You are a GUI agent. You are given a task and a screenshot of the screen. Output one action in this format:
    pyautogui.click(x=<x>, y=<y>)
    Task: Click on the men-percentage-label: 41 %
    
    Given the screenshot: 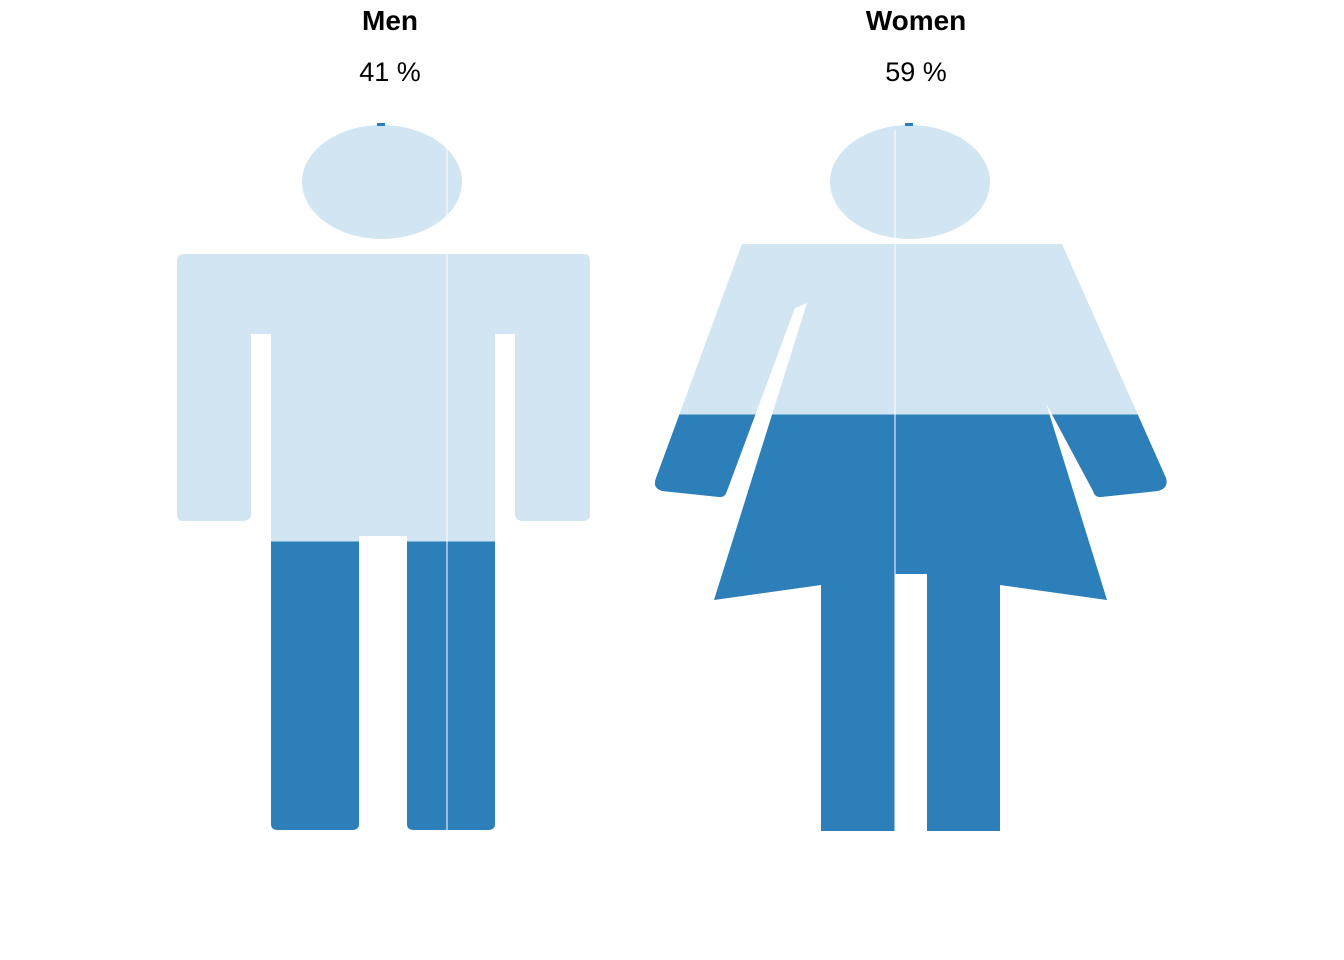 What is the action you would take?
    pyautogui.click(x=390, y=72)
    